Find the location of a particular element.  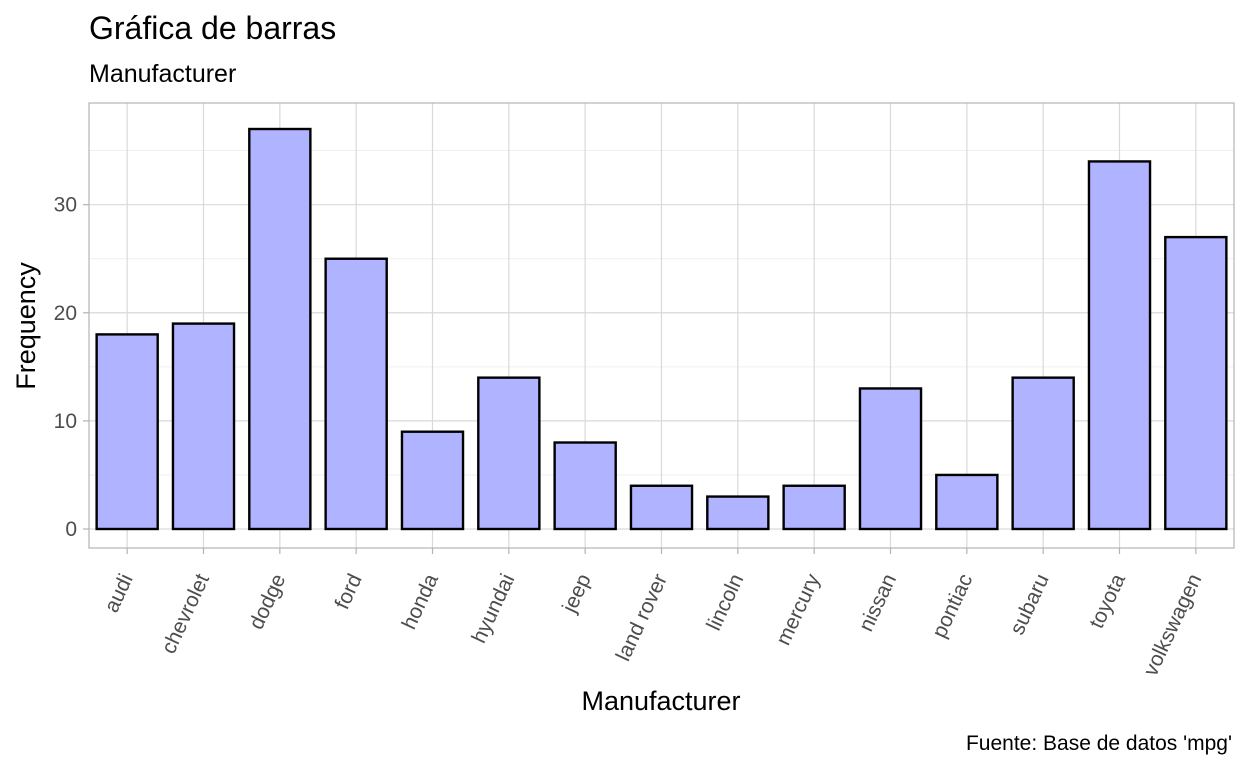

y-tick-label: 20 is located at coordinates (65, 313).